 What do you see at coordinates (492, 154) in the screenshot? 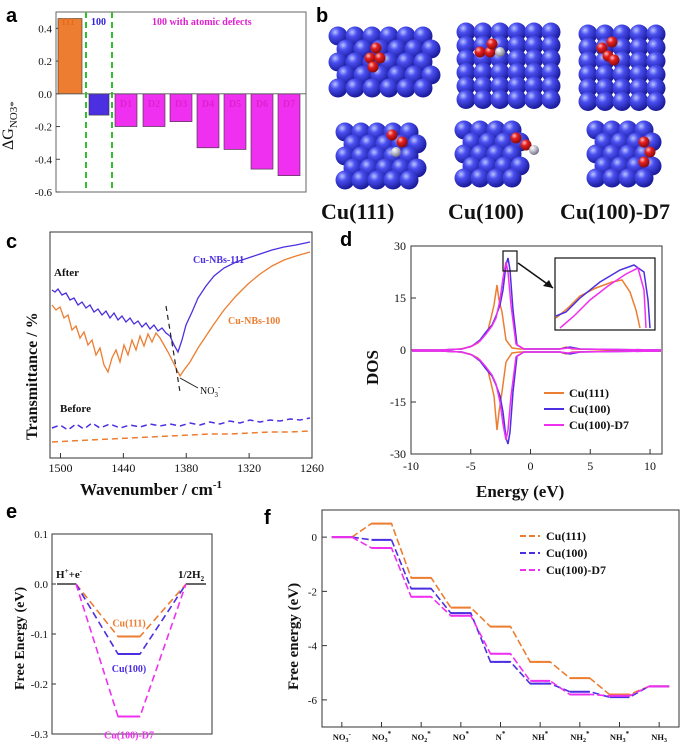
I see `atom-slab-cu100-side` at bounding box center [492, 154].